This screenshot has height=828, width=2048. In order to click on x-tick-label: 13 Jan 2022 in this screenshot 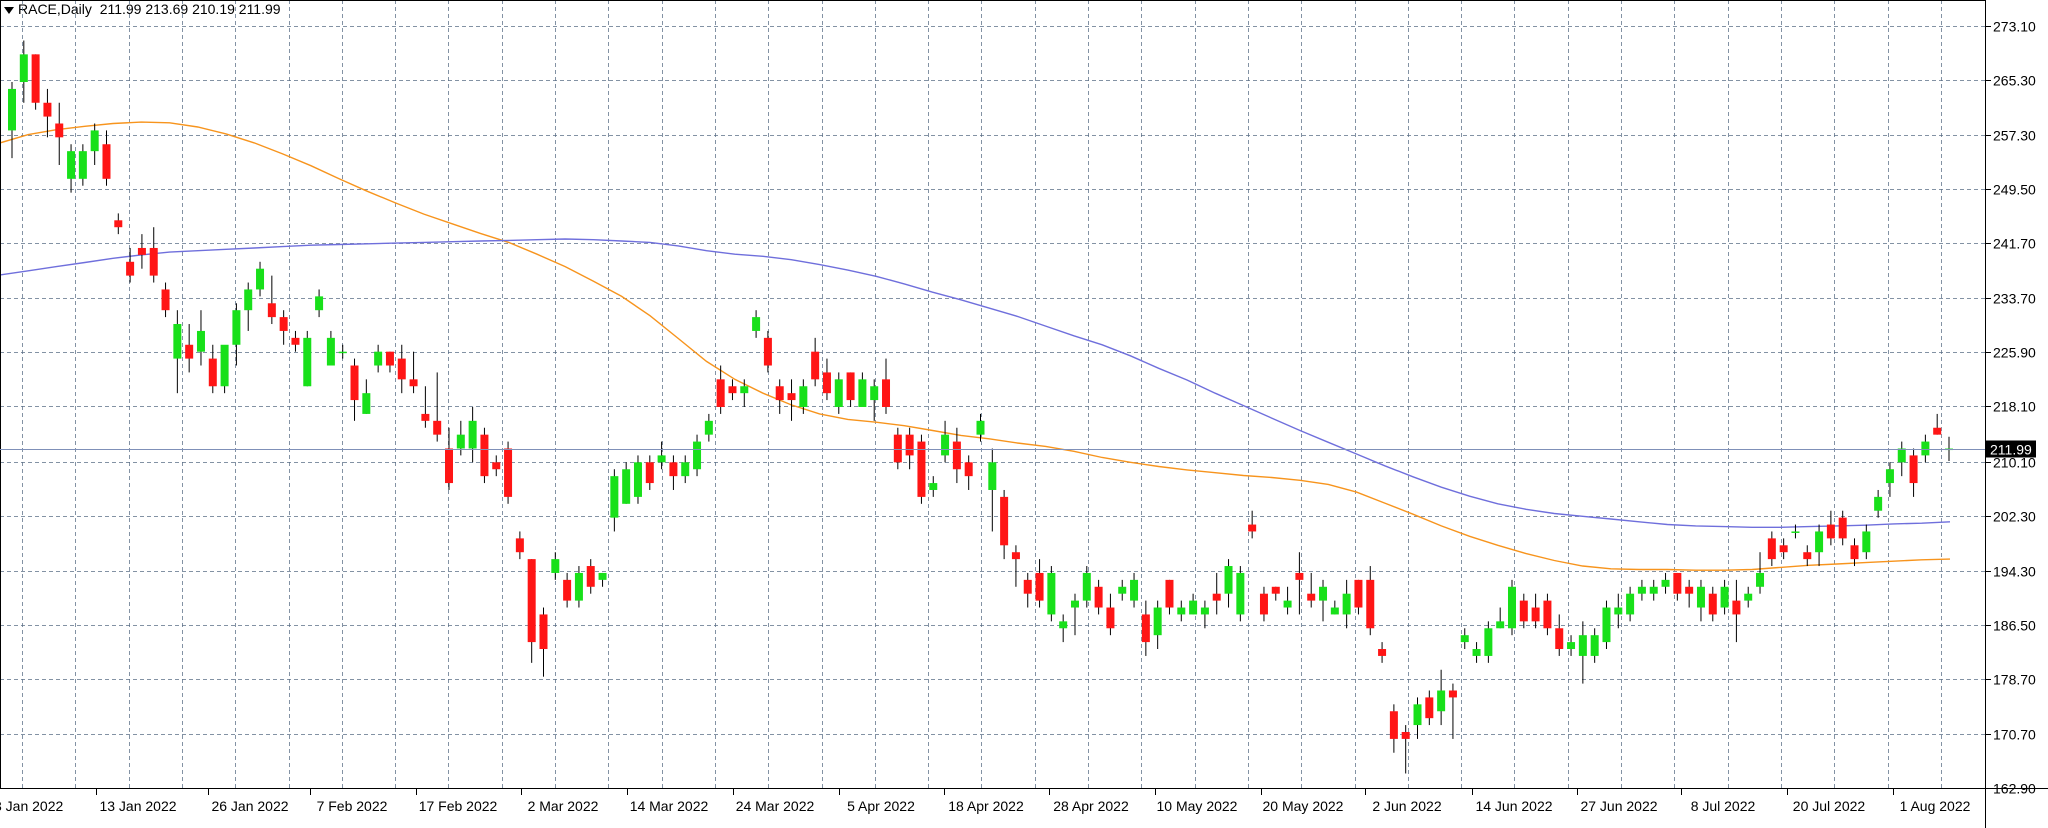, I will do `click(137, 806)`.